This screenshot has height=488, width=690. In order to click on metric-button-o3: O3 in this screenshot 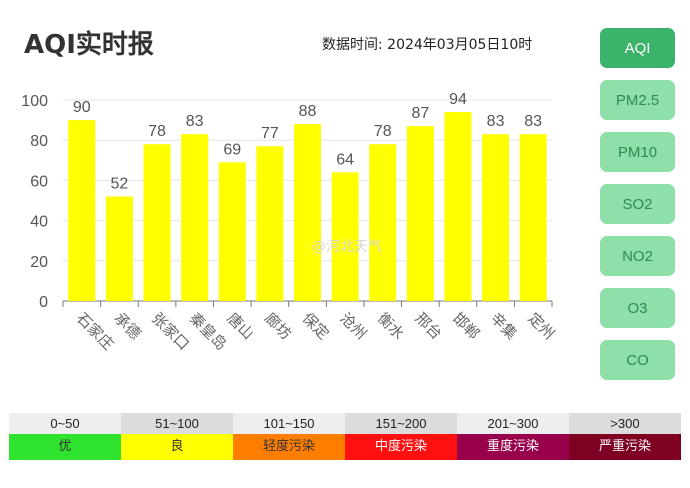, I will do `click(637, 308)`.